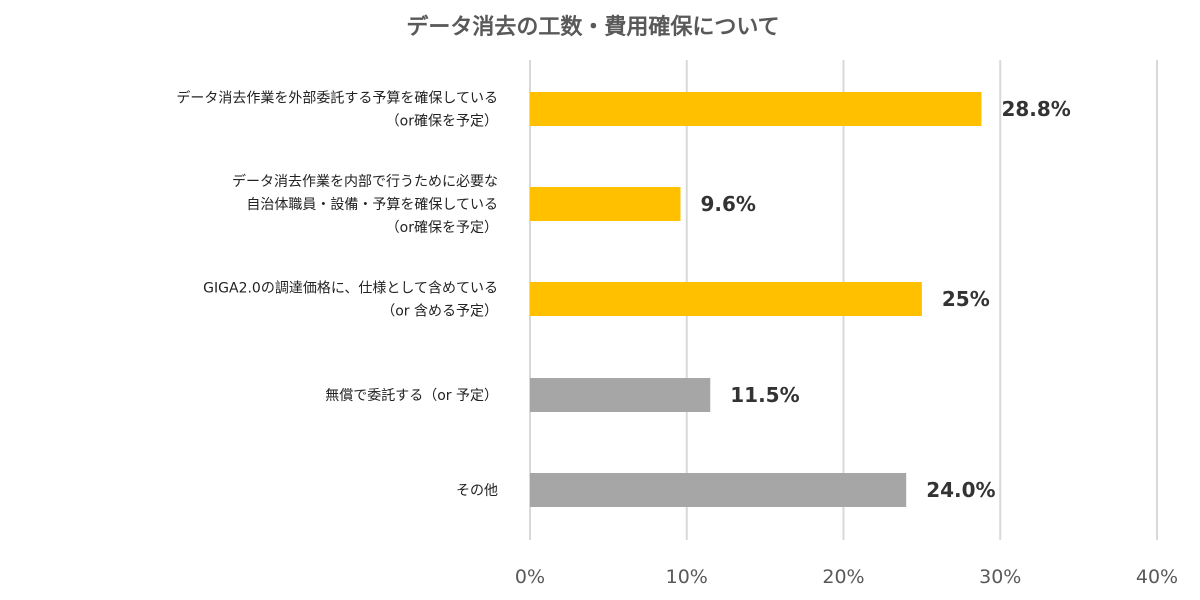 The height and width of the screenshot is (600, 1200). What do you see at coordinates (592, 27) in the screenshot?
I see `chart-title: データ消去の工数・費用確保について` at bounding box center [592, 27].